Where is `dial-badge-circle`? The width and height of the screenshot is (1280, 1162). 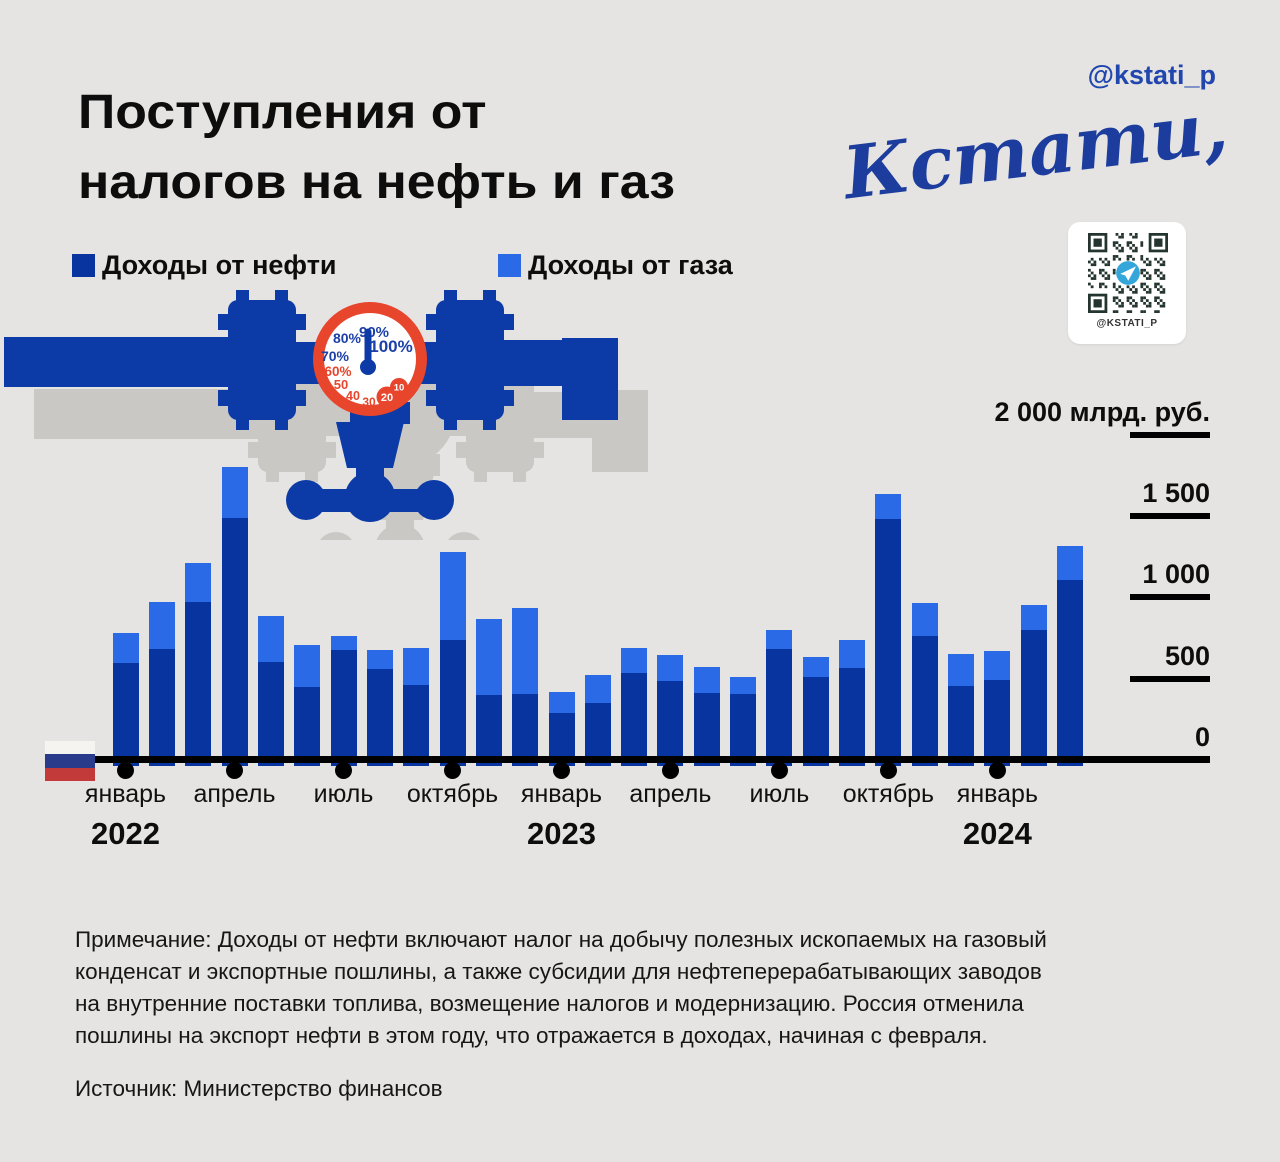
dial-badge-circle is located at coordinates (399, 387).